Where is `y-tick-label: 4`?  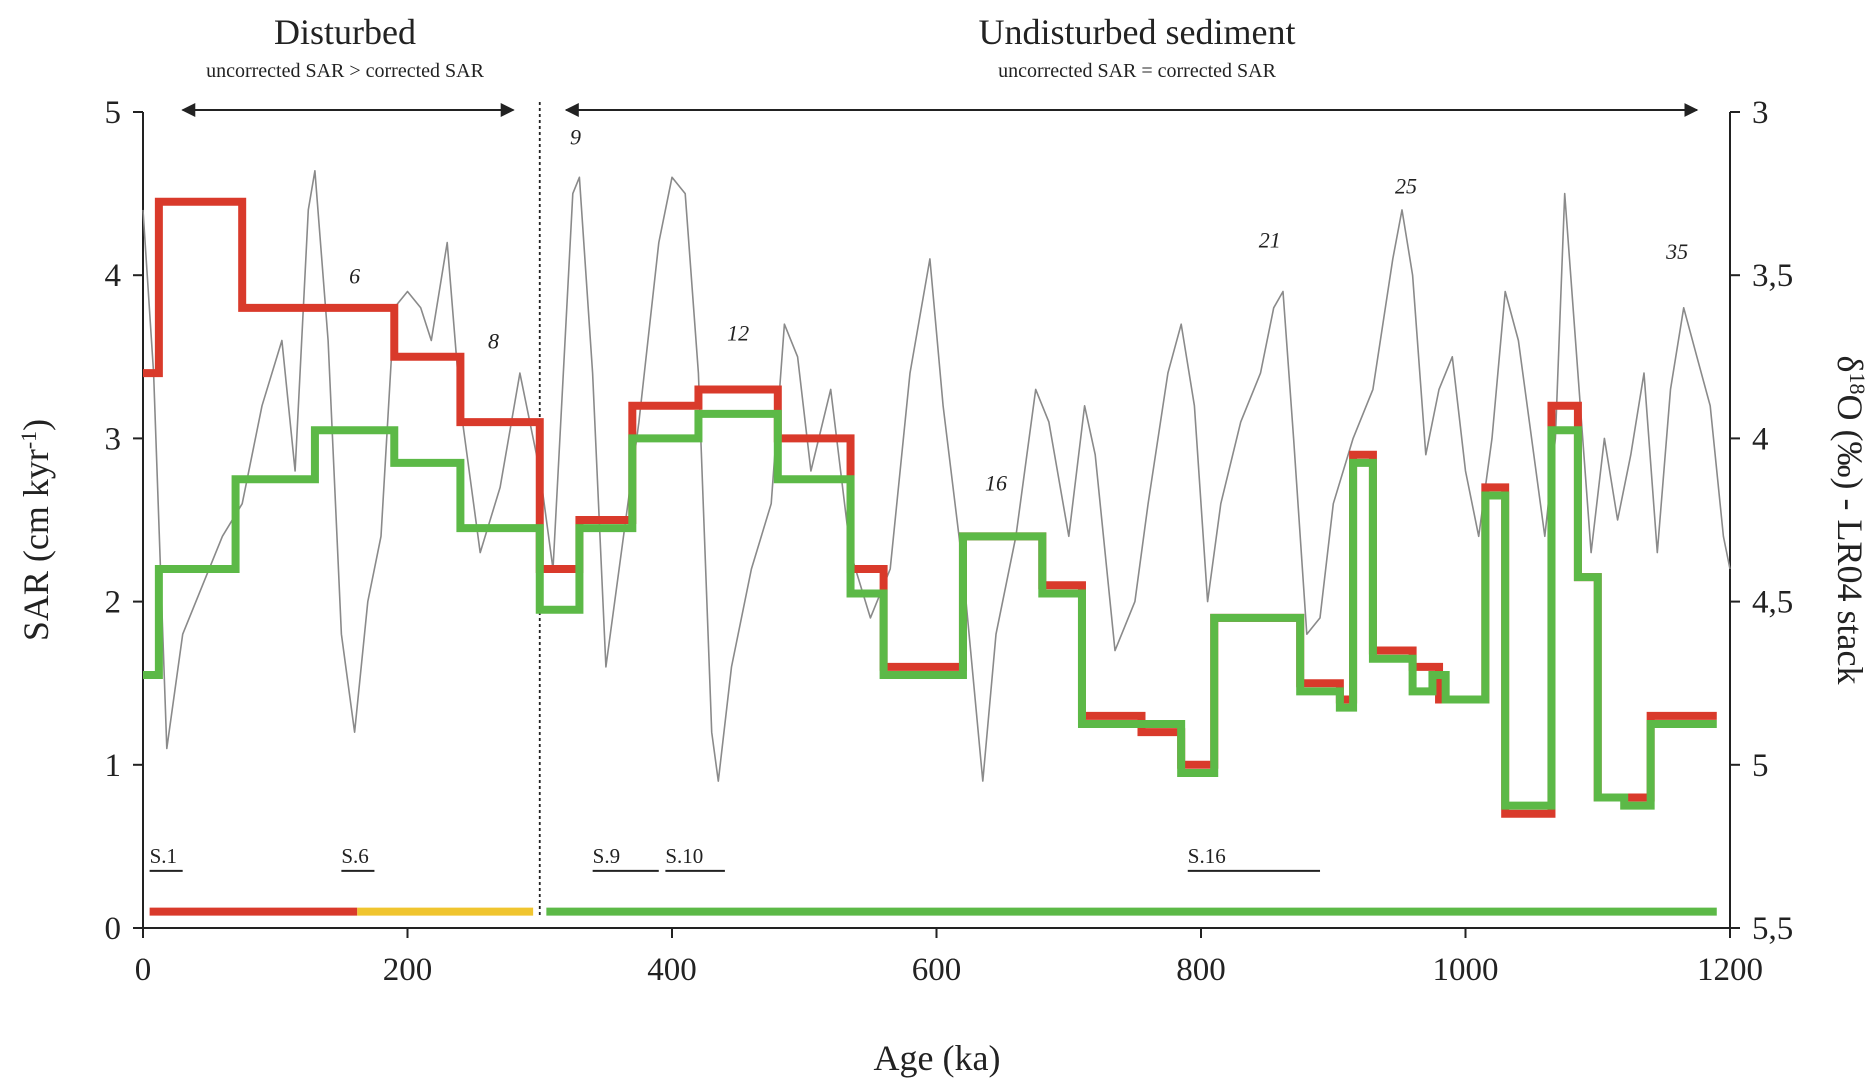
y-tick-label: 4 is located at coordinates (113, 276).